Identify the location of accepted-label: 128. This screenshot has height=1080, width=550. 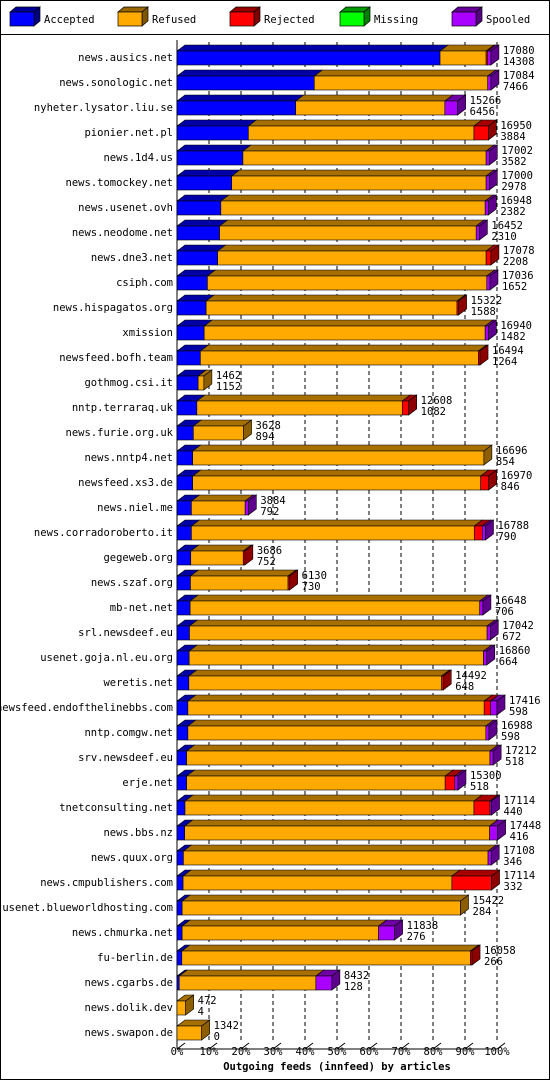
(353, 987).